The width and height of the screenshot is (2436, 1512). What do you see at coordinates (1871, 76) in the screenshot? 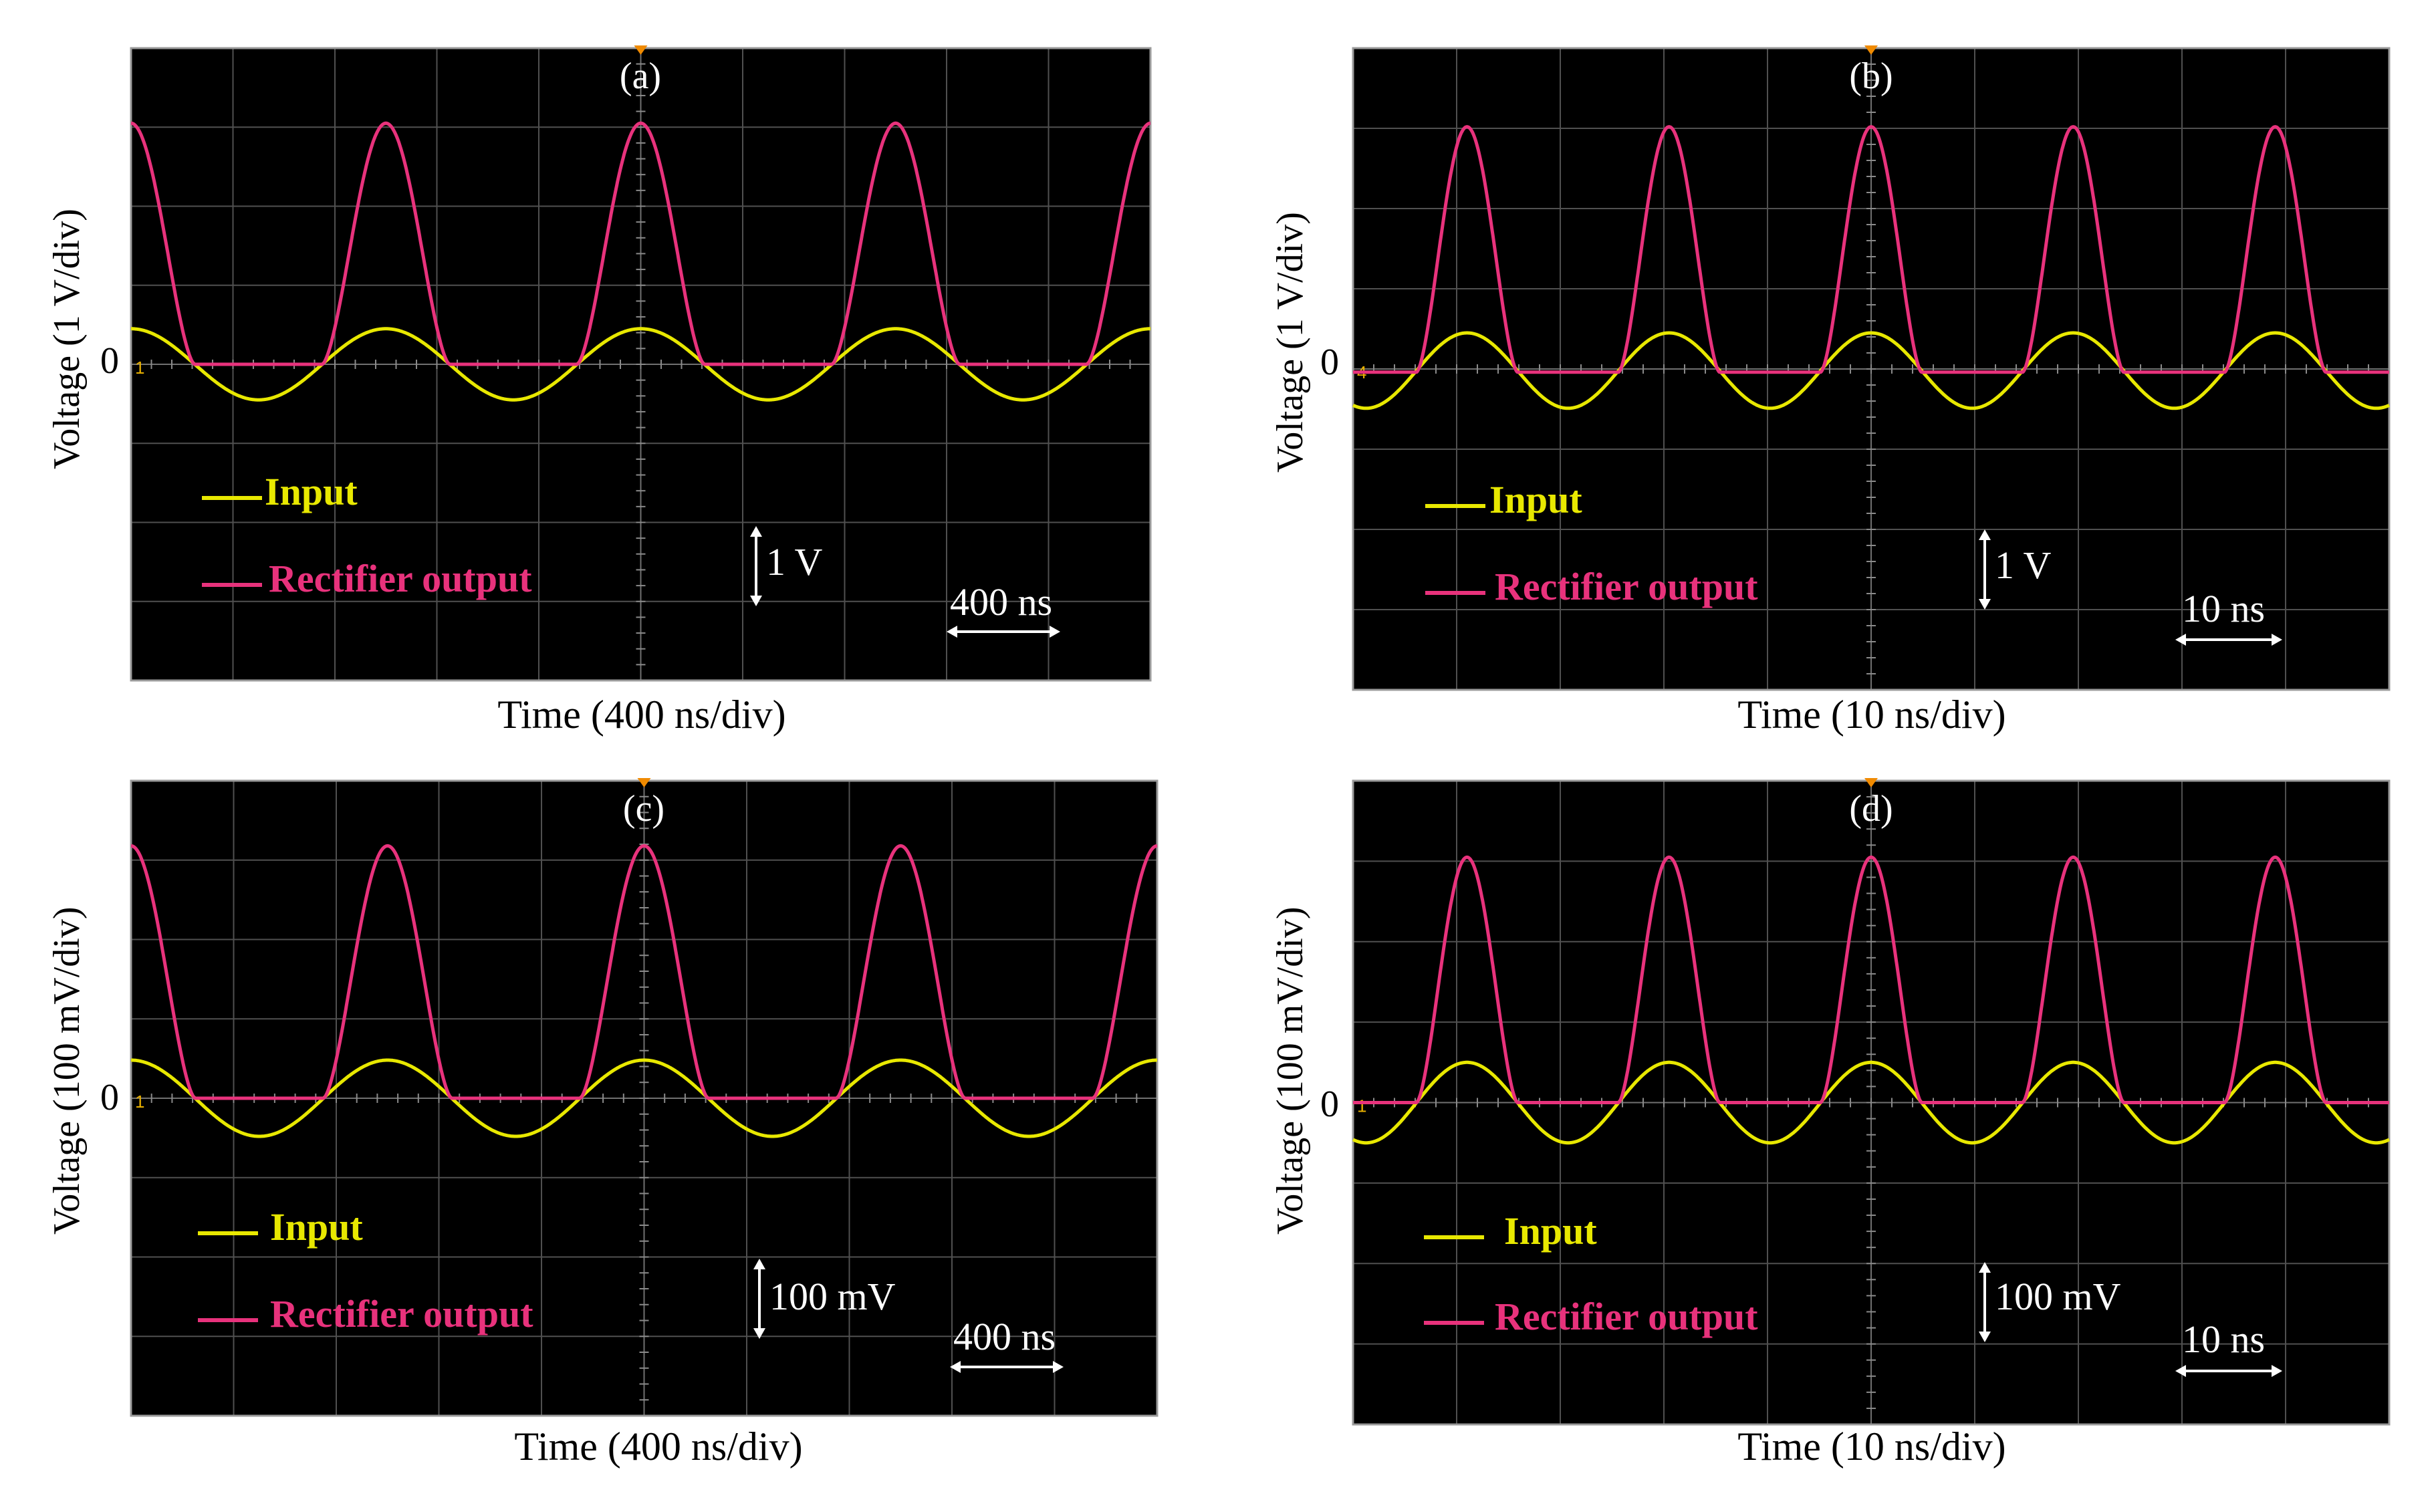
I see `panel-label: (b)` at bounding box center [1871, 76].